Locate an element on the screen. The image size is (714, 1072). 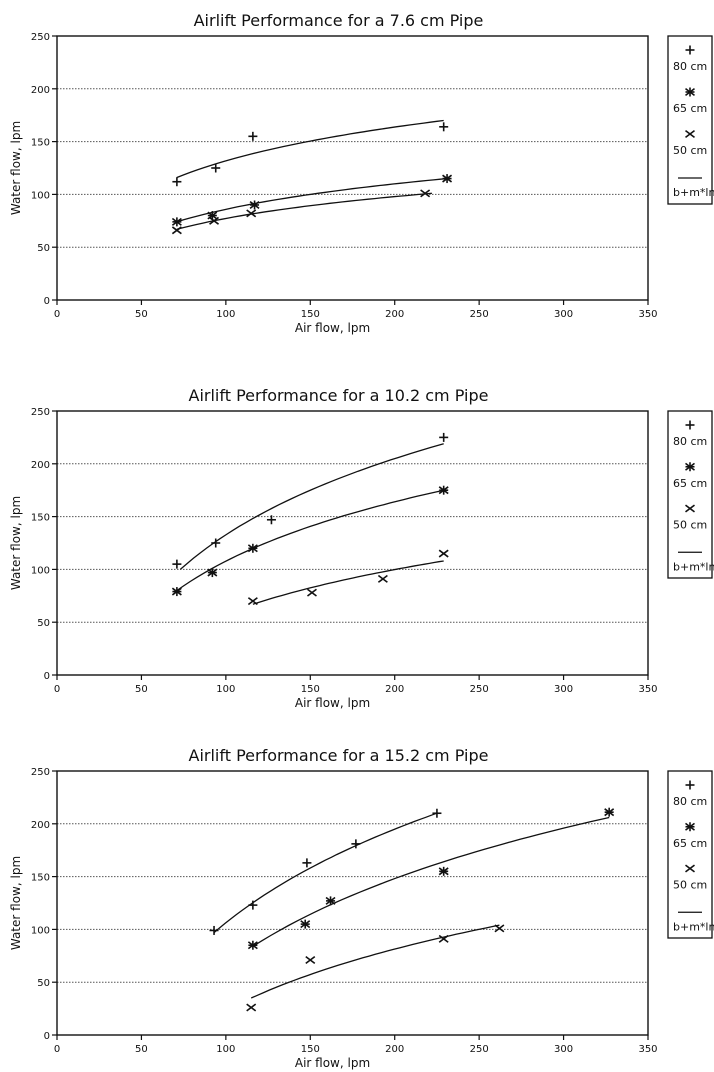
x-tick-label-0: 0 is located at coordinates (57, 314).